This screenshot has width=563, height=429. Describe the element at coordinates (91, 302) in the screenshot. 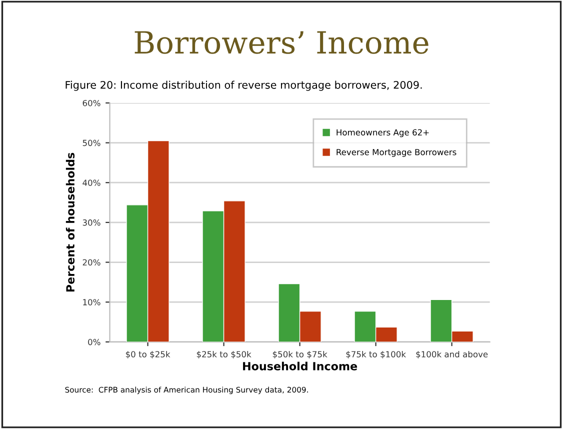

I see `y-tick-label: 10%` at that location.